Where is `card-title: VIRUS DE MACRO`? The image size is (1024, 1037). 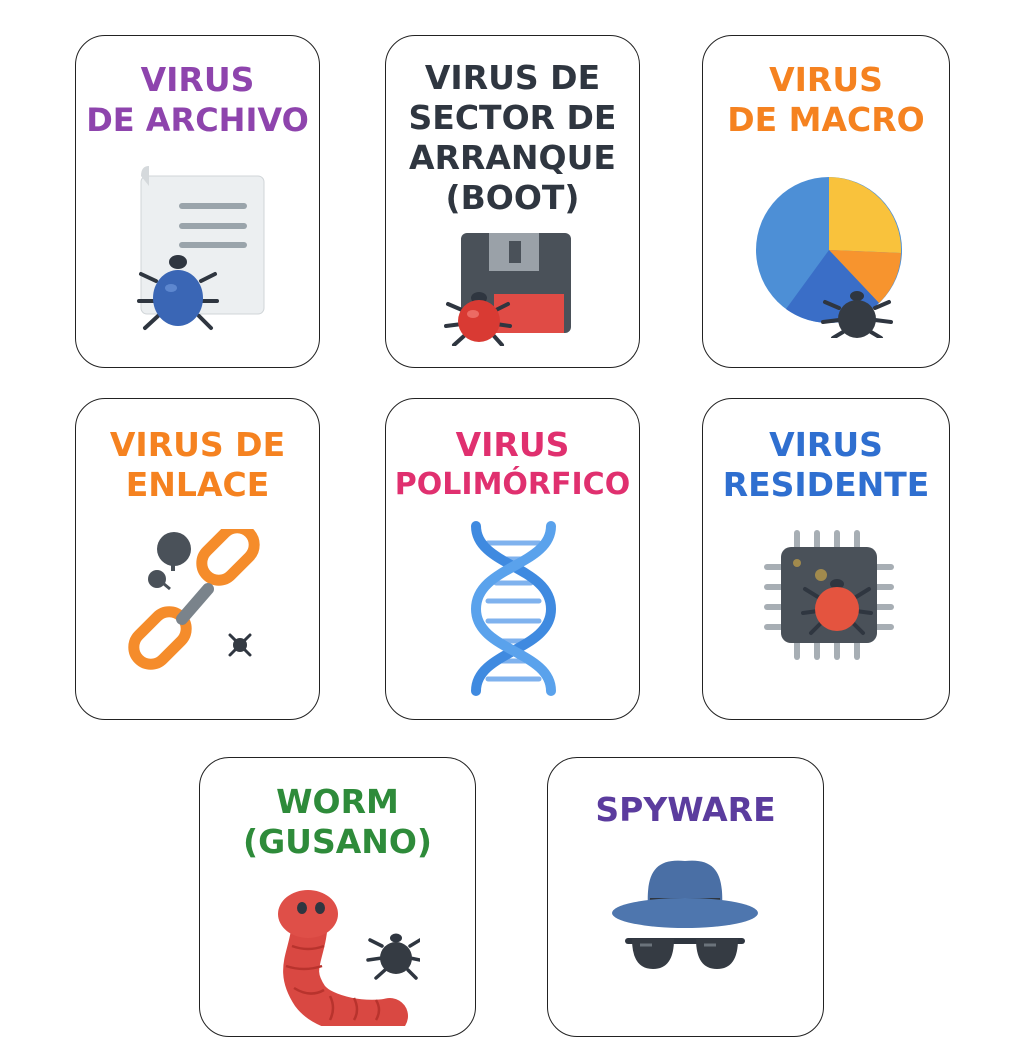 card-title: VIRUS DE MACRO is located at coordinates (826, 100).